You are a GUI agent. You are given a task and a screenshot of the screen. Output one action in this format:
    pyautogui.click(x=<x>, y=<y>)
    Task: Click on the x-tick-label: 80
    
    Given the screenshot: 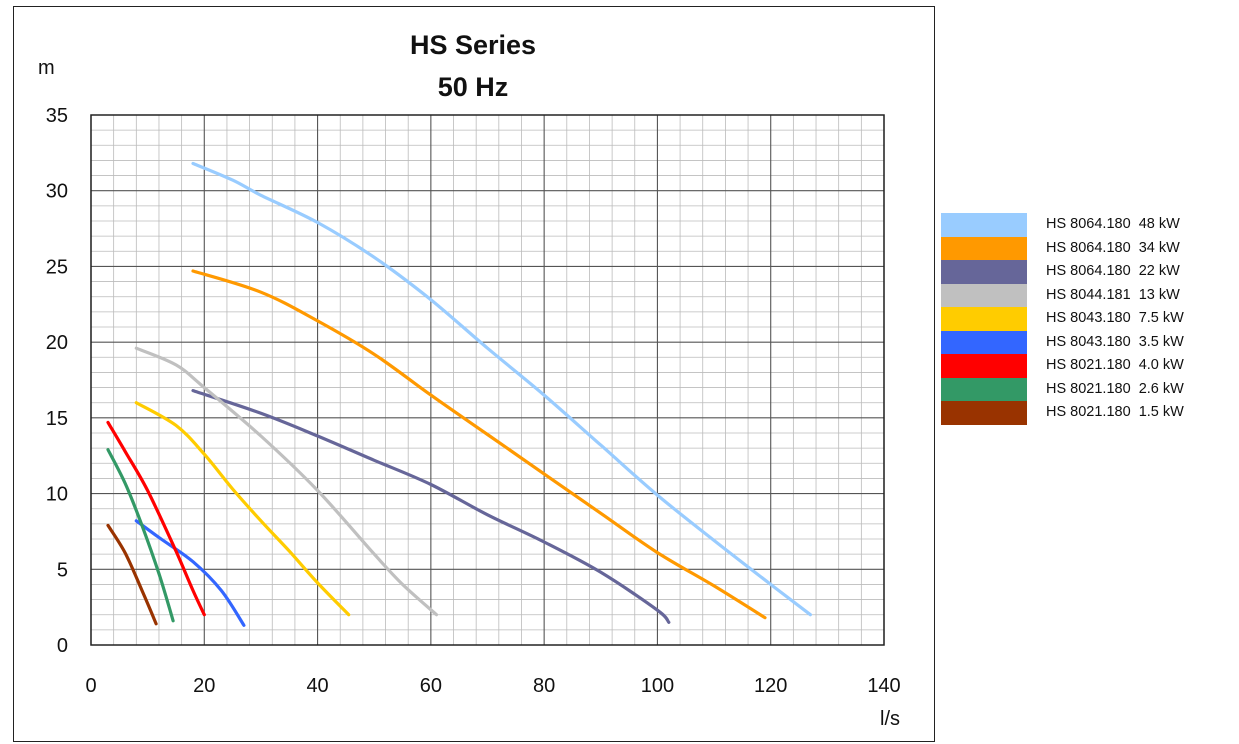 What is the action you would take?
    pyautogui.click(x=544, y=686)
    